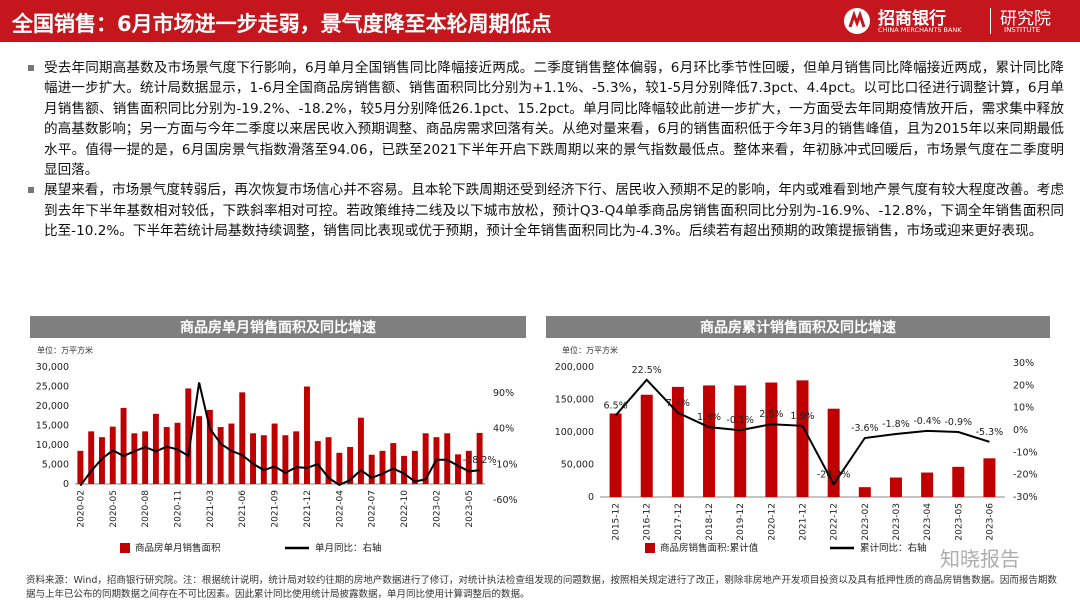 The width and height of the screenshot is (1080, 608). What do you see at coordinates (179, 509) in the screenshot?
I see `x-tick-label: 2020-11` at bounding box center [179, 509].